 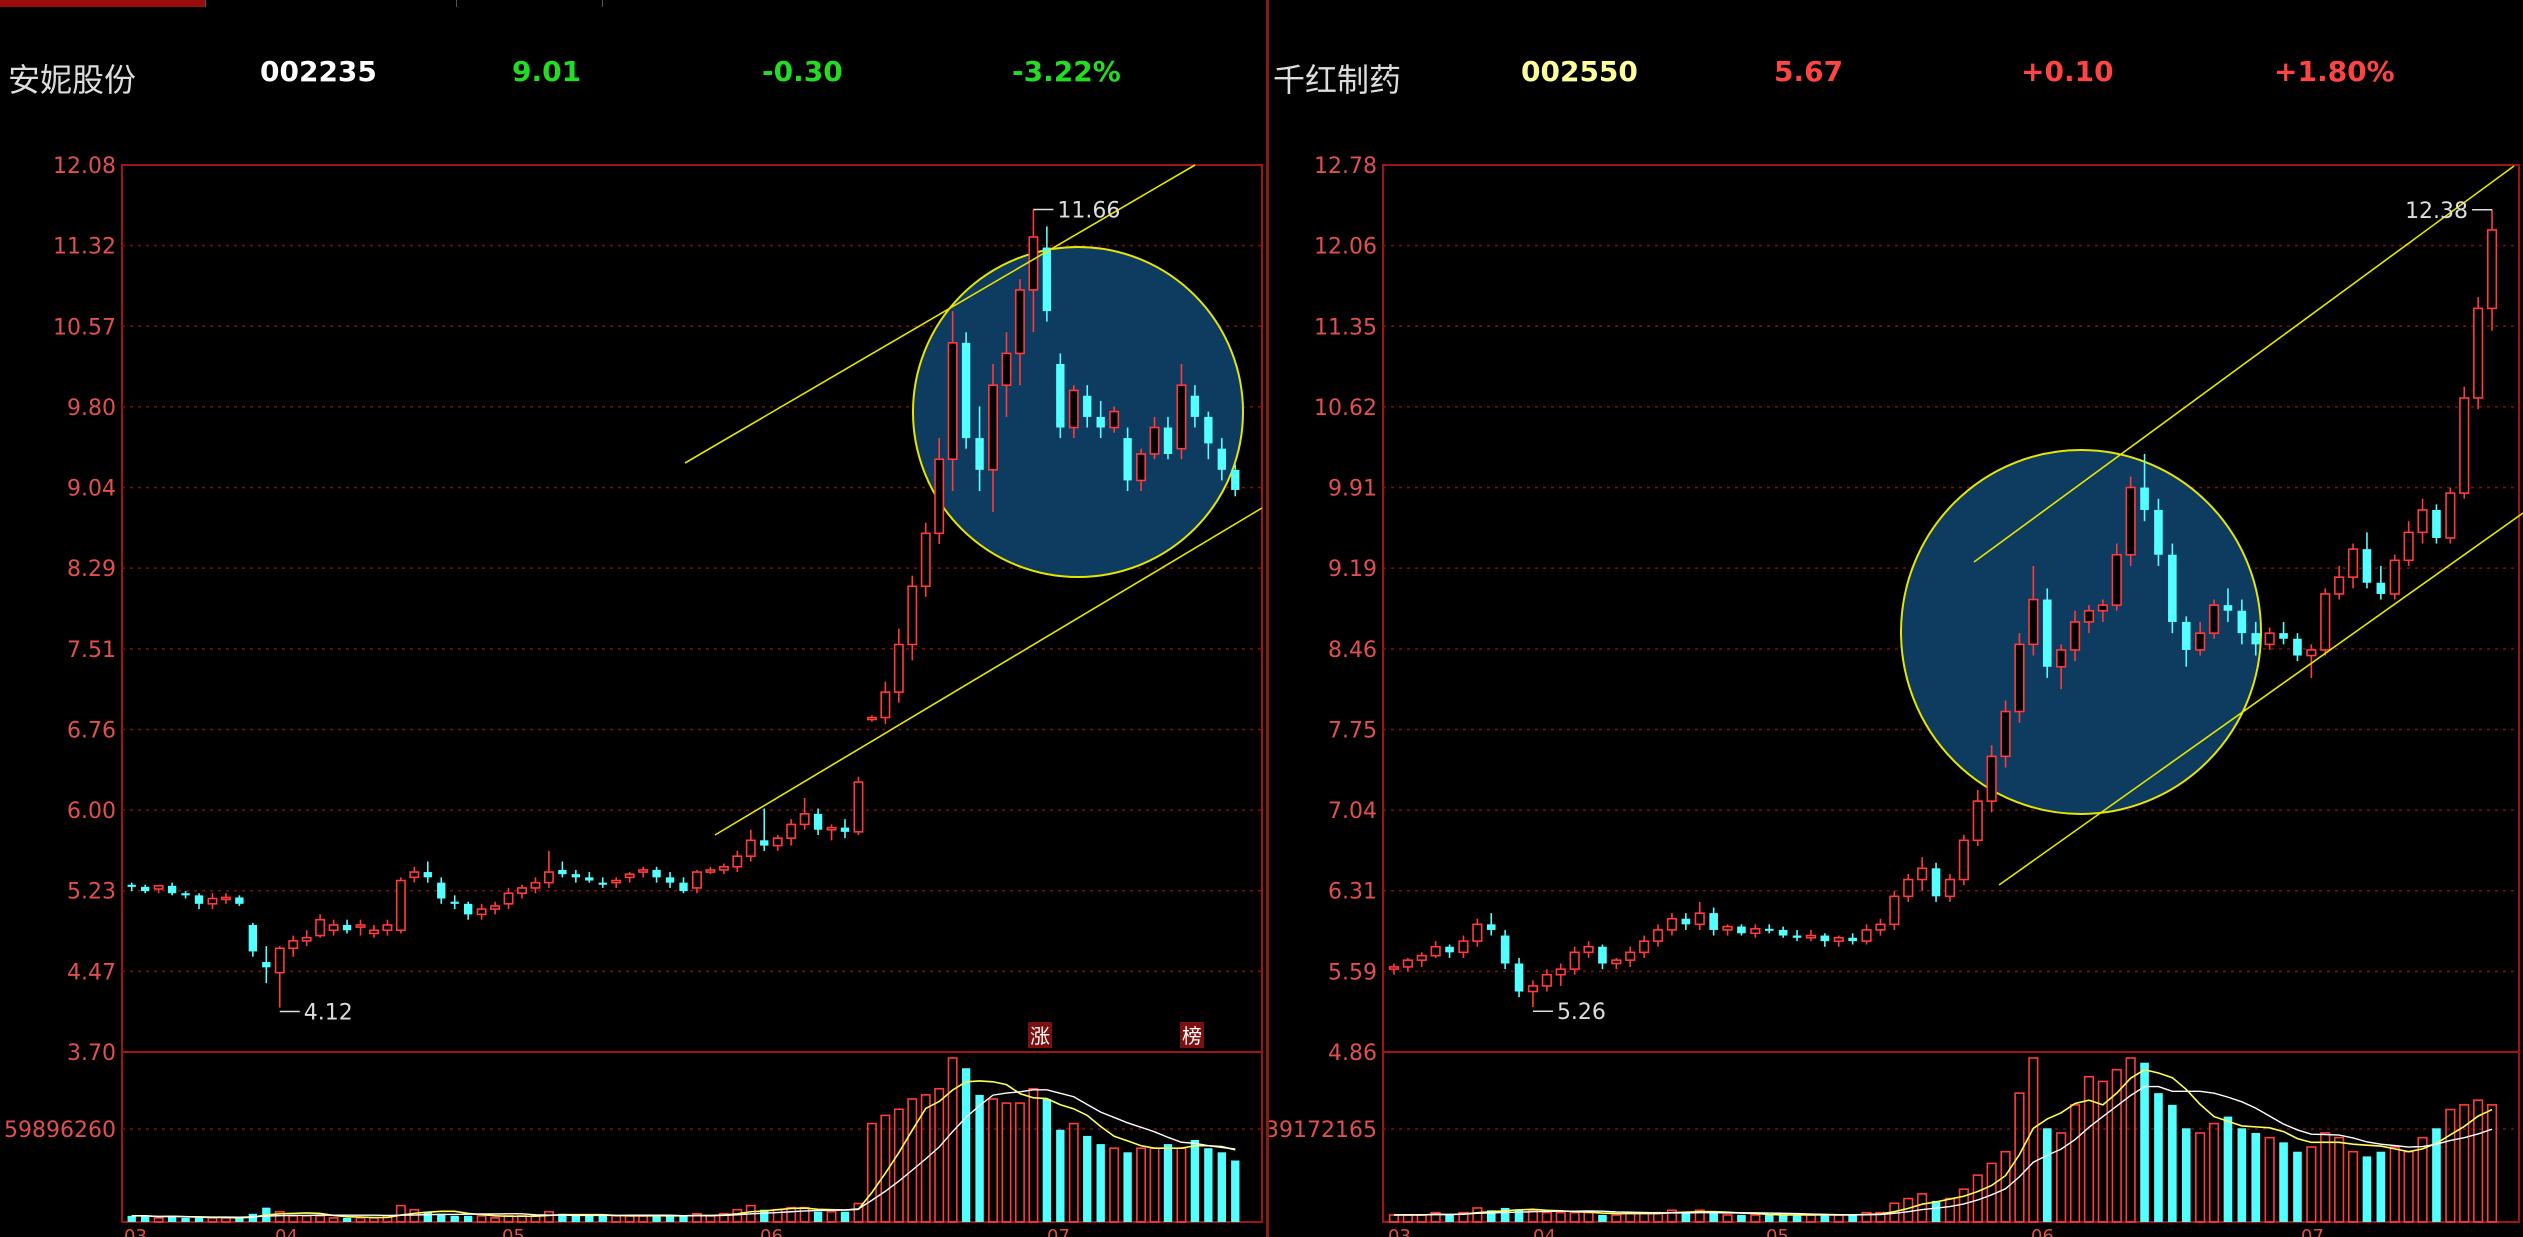 What do you see at coordinates (1352, 569) in the screenshot?
I see `y-tick-label: 9.19` at bounding box center [1352, 569].